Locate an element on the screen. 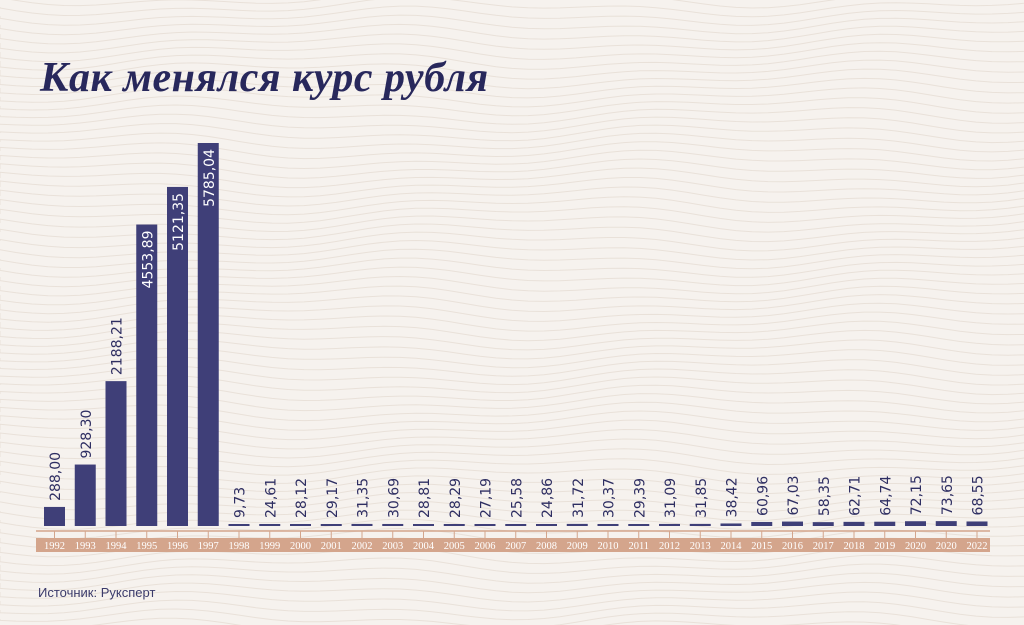 The image size is (1024, 625). x-tick-label: 2018 is located at coordinates (854, 546).